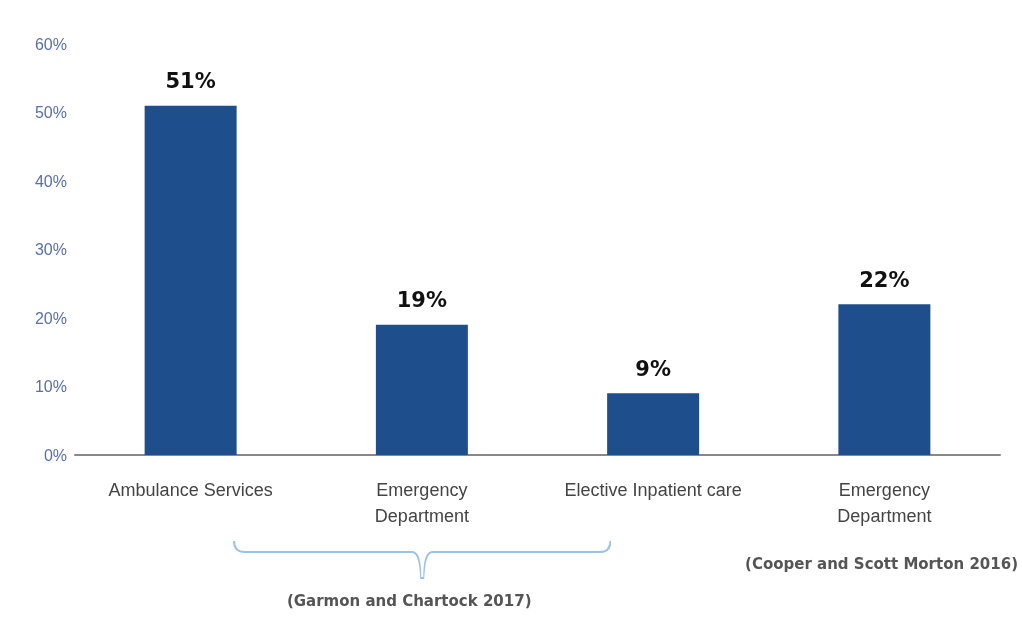  I want to click on data-label: 19%, so click(422, 300).